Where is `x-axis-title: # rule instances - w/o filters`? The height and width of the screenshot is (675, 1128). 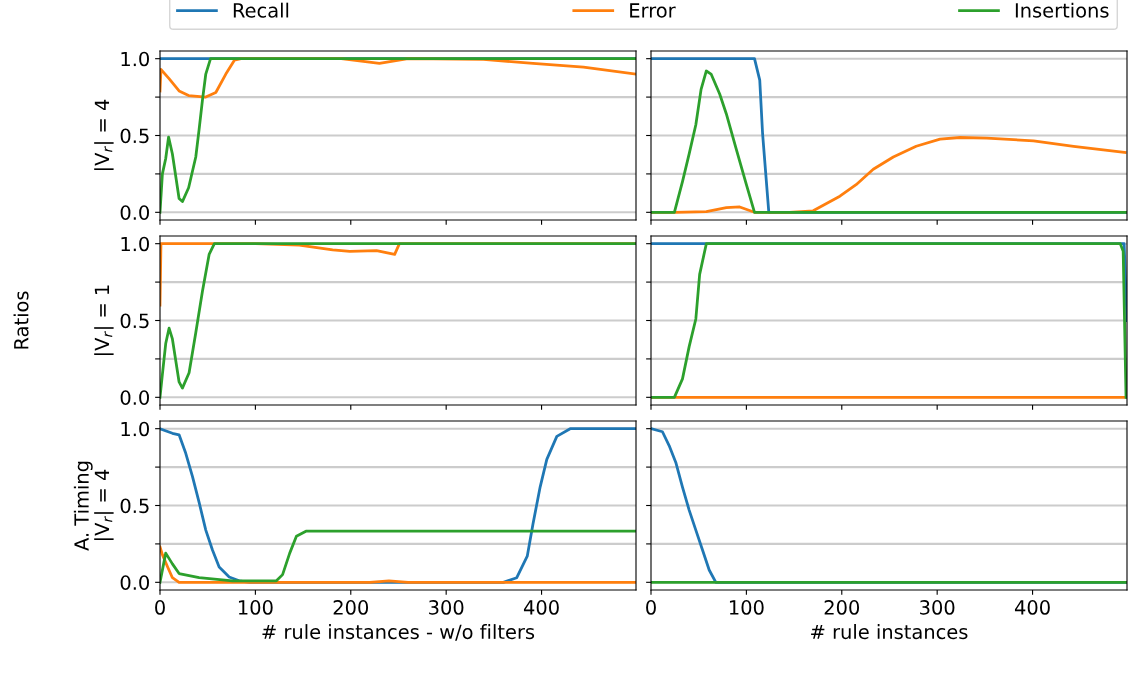
x-axis-title: # rule instances - w/o filters is located at coordinates (398, 632).